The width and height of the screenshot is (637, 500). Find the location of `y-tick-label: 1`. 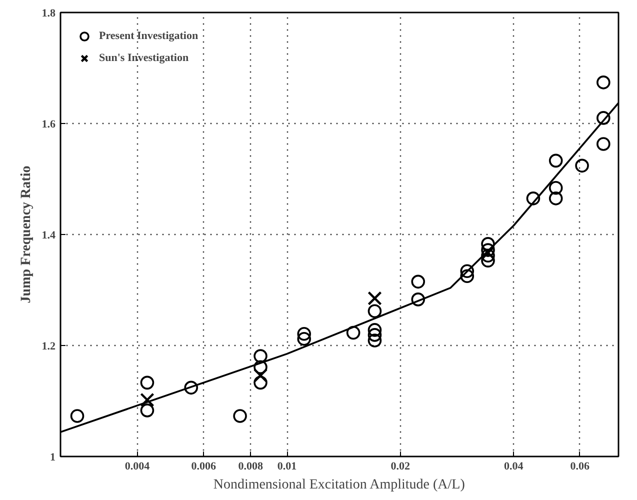

y-tick-label: 1 is located at coordinates (53, 458).